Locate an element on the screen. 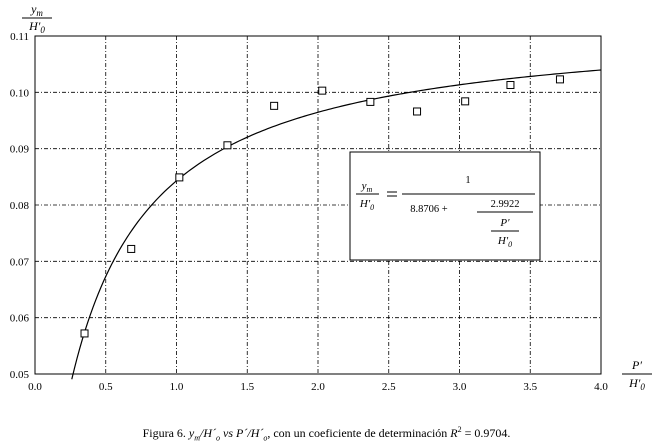 The width and height of the screenshot is (653, 446). x-label-denominator: H′0 is located at coordinates (636, 384).